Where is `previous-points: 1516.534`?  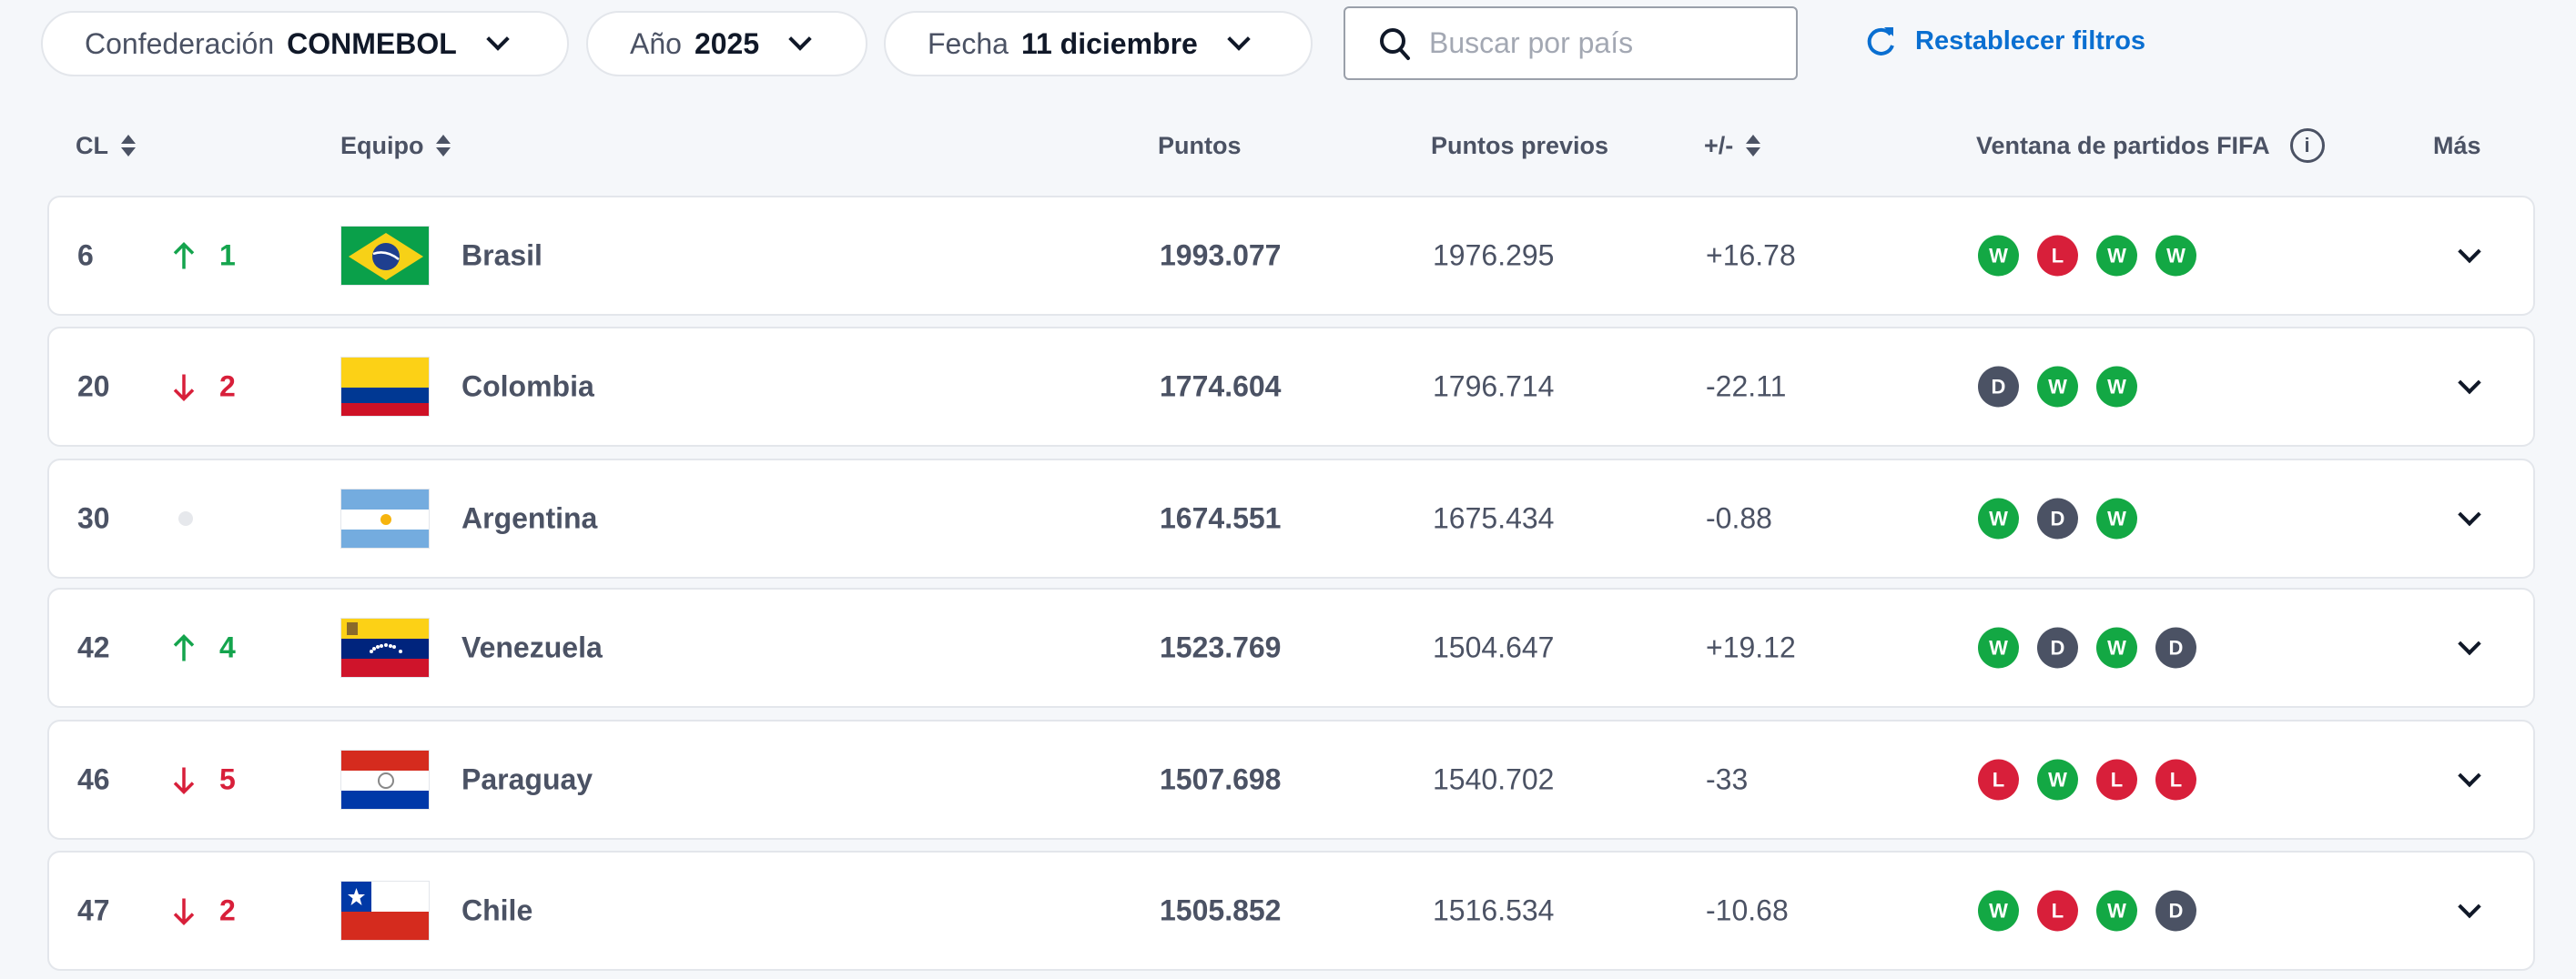
previous-points: 1516.534 is located at coordinates (1494, 910).